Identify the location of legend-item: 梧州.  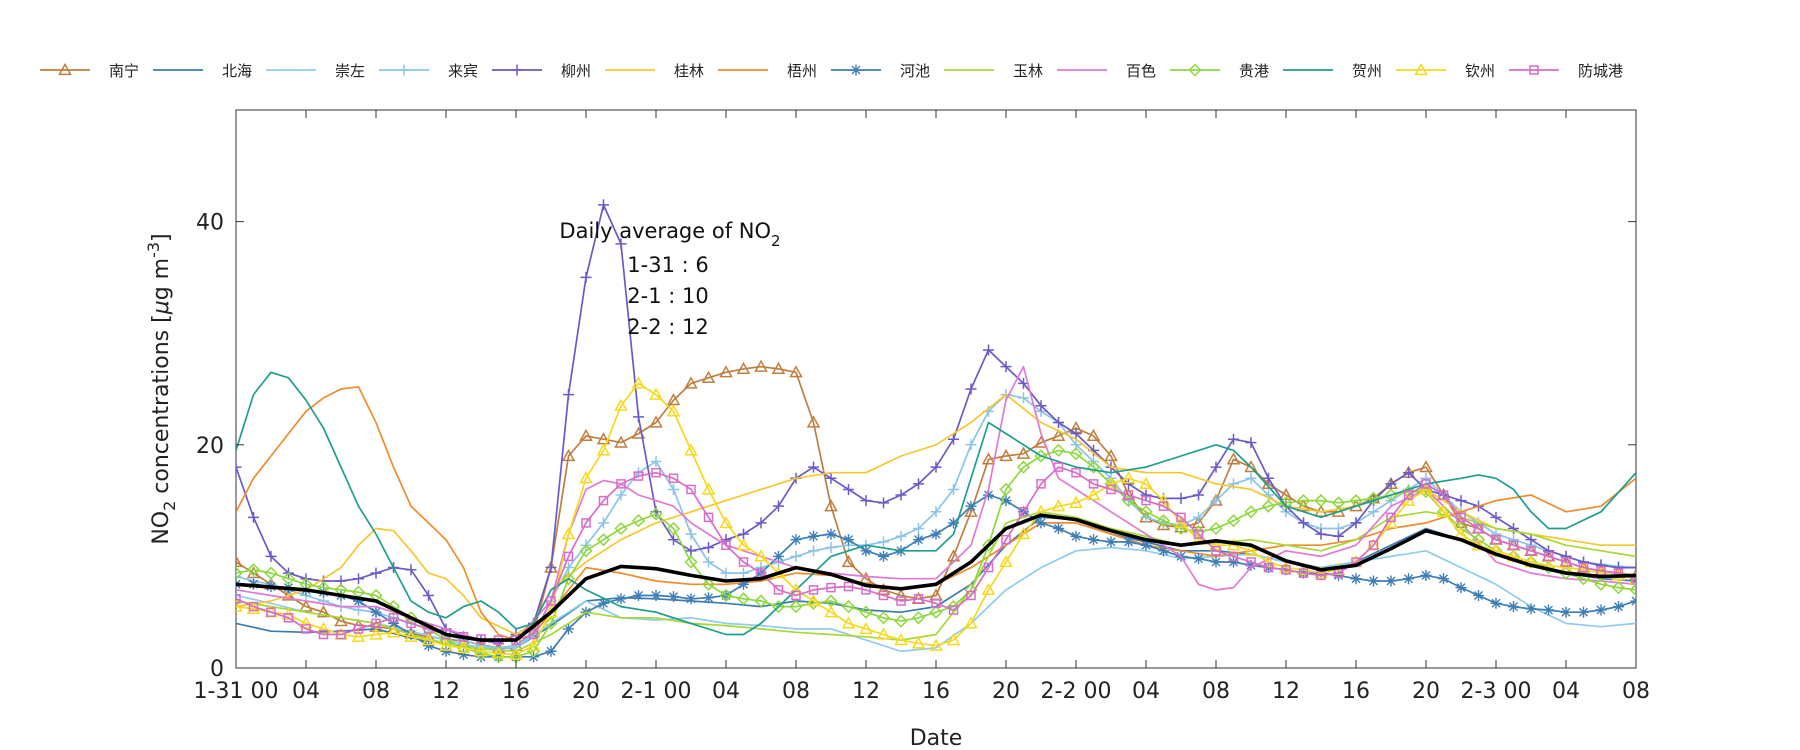
(767, 71).